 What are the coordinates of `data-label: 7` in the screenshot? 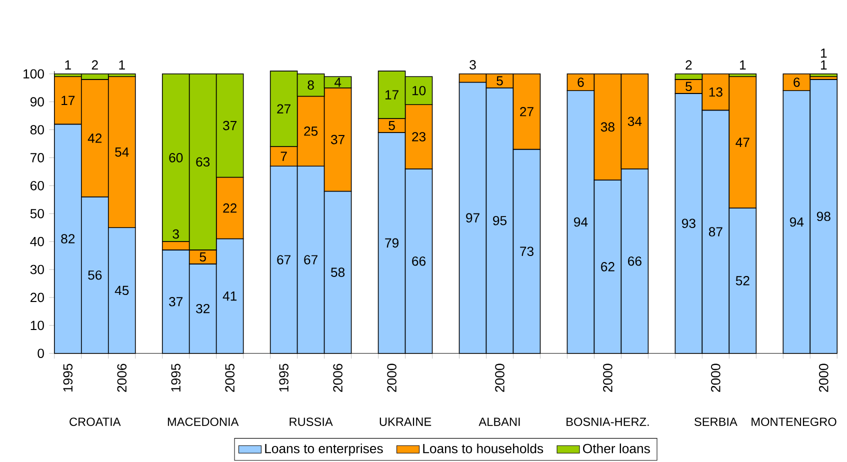 It's located at (283, 156).